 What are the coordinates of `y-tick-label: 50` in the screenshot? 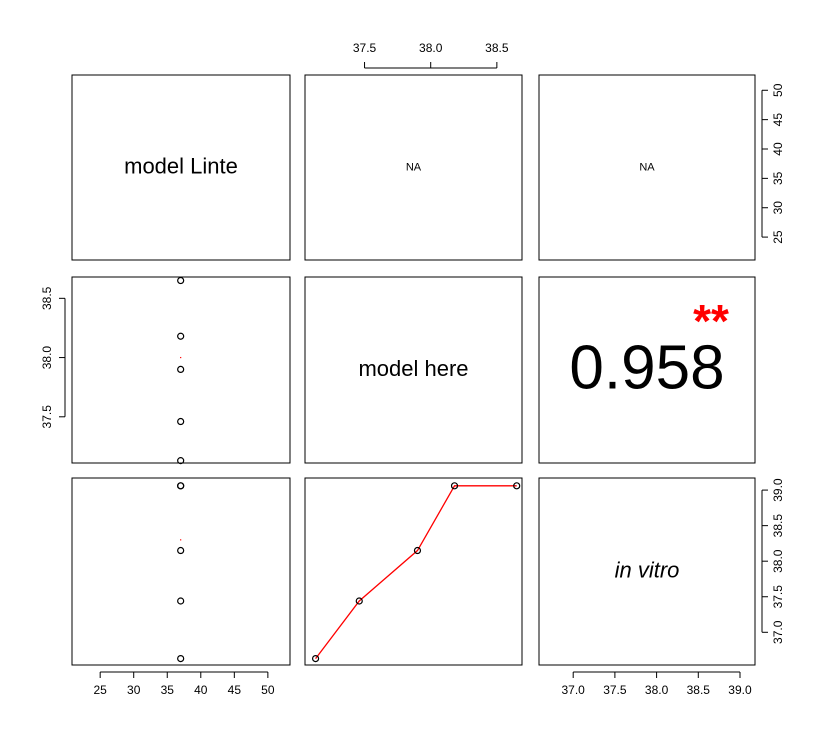 It's located at (778, 90).